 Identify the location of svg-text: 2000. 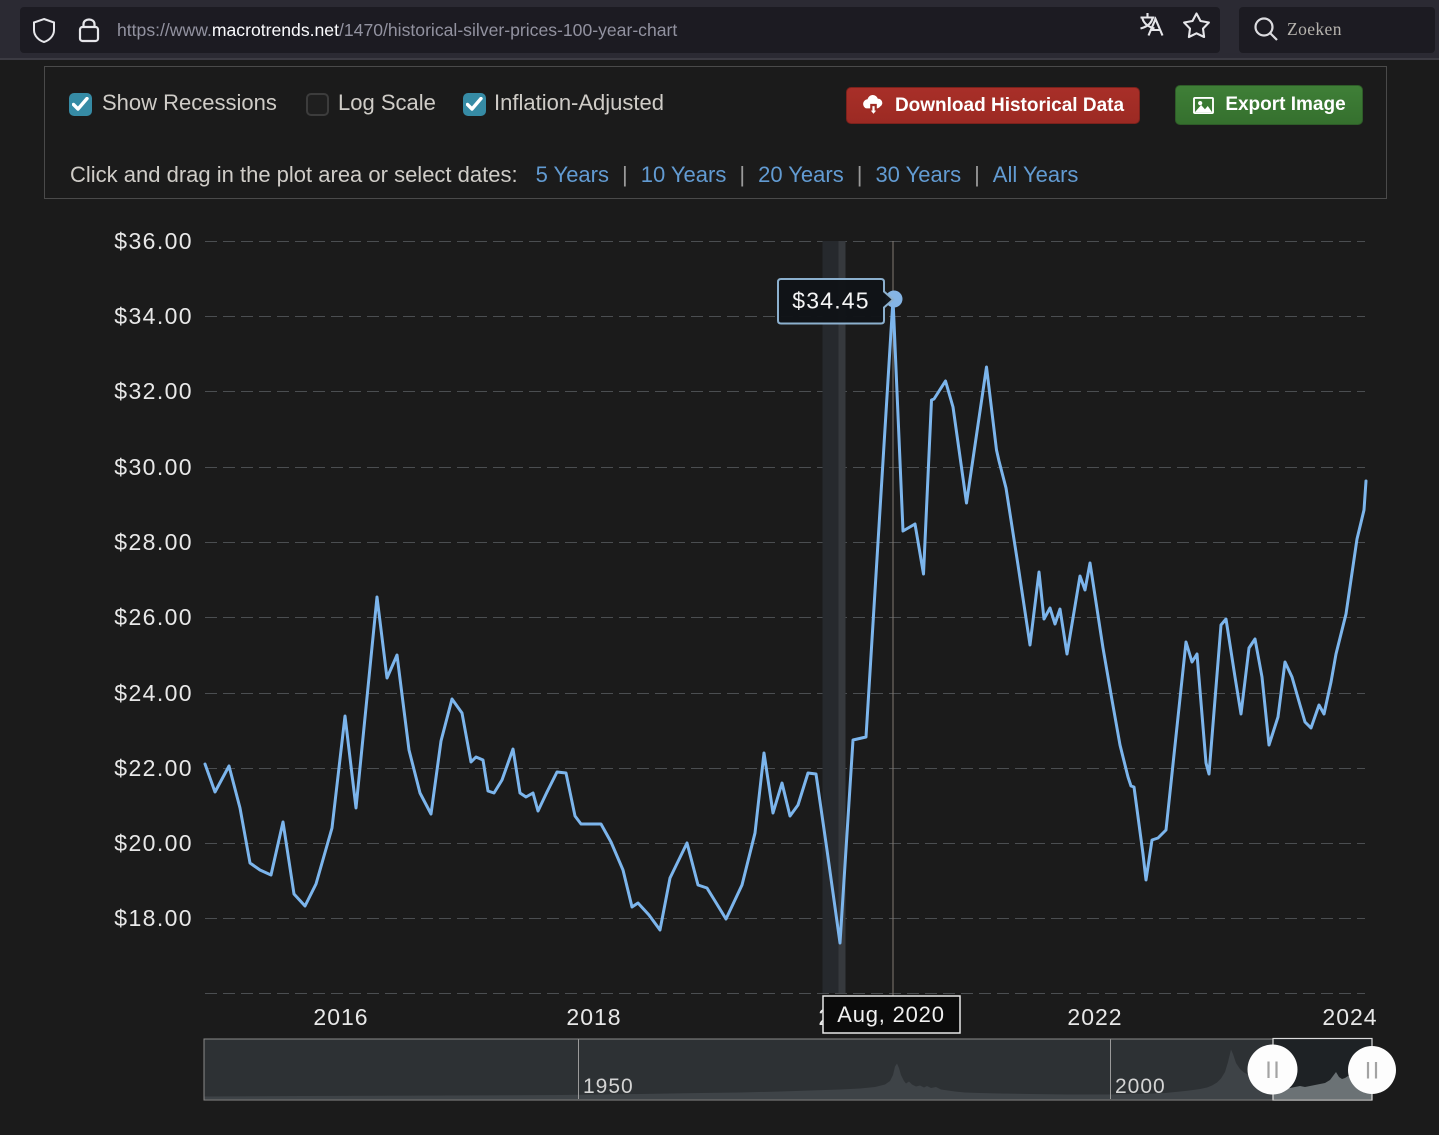
(1140, 1086).